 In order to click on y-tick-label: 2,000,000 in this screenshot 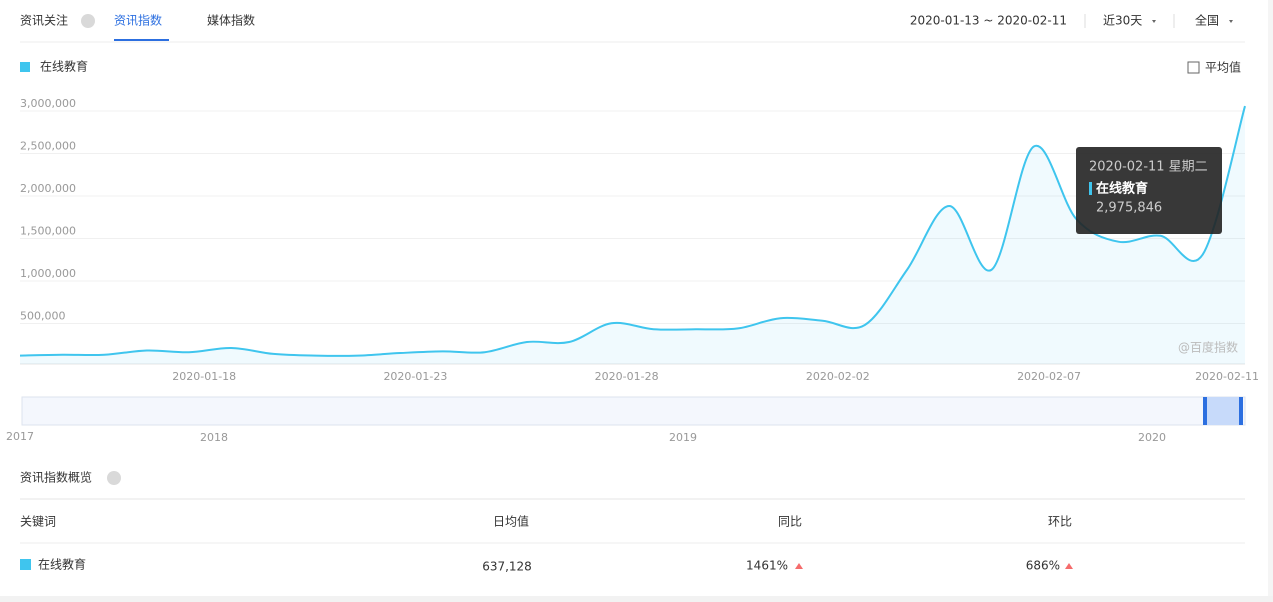, I will do `click(48, 188)`.